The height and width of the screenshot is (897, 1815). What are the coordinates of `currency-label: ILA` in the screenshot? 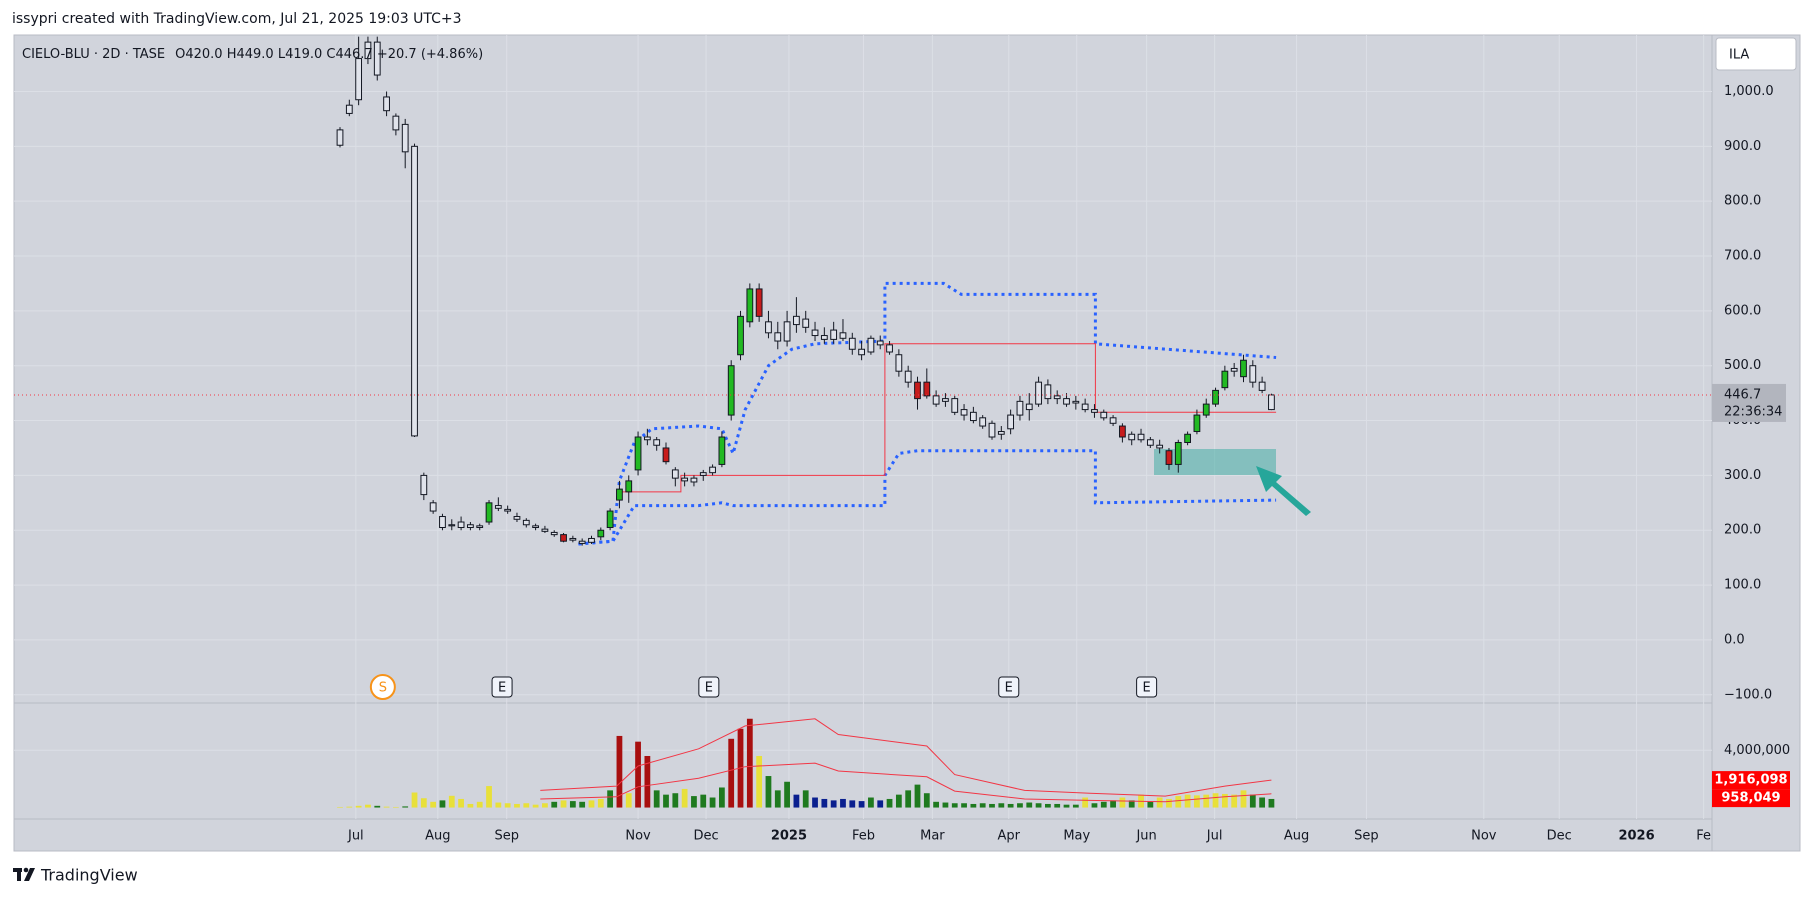 It's located at (1739, 55).